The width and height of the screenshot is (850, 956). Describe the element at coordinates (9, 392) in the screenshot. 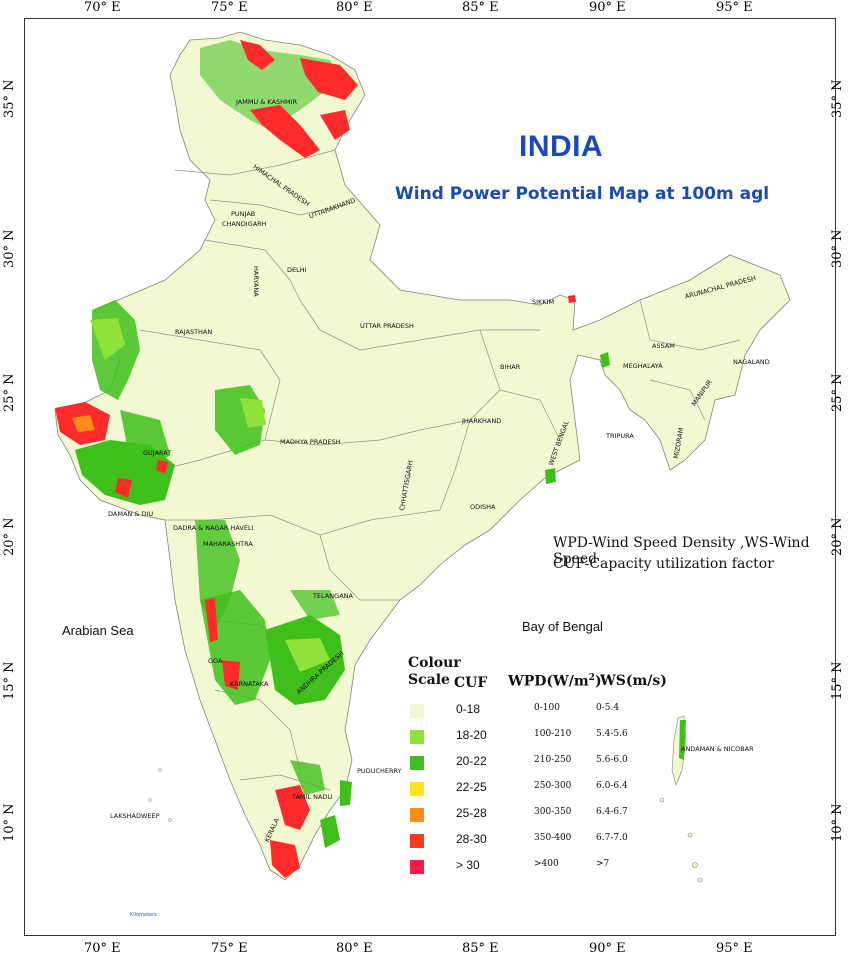

I see `lat-tick: 25° N` at that location.